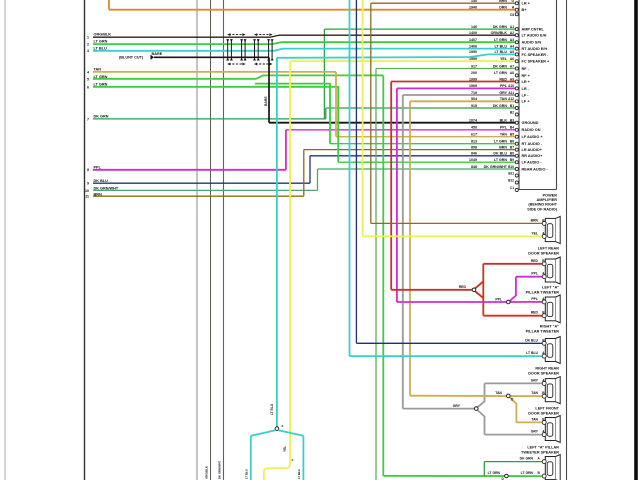 This screenshot has height=480, width=640. What do you see at coordinates (543, 448) in the screenshot?
I see `svg-text: LEFT "A" PILLAR` at bounding box center [543, 448].